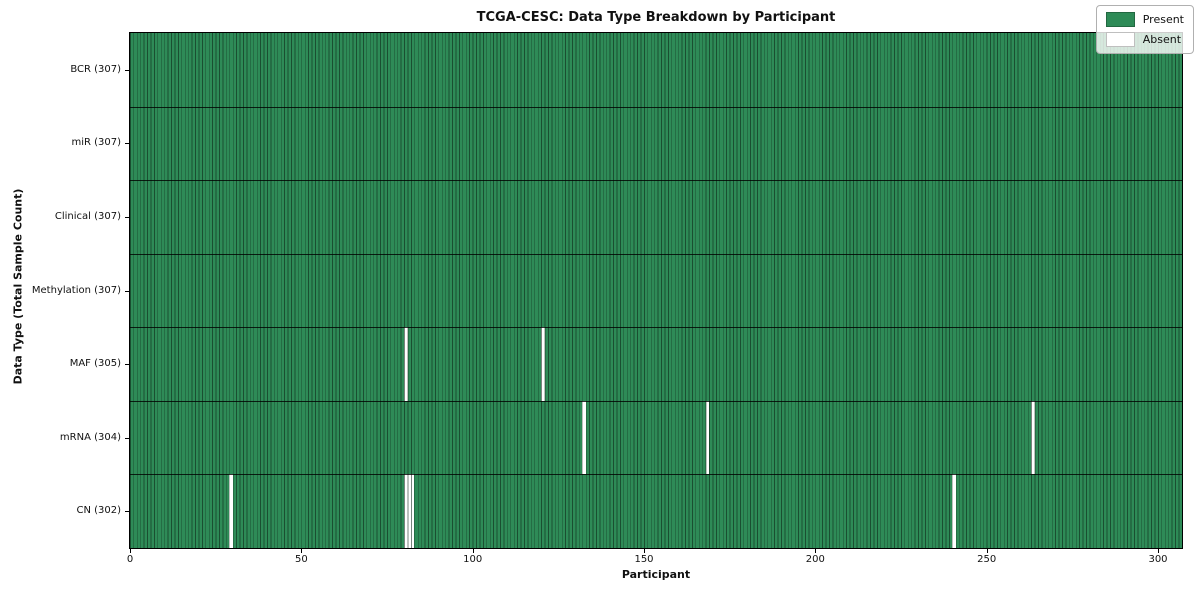 This screenshot has height=600, width=1200. Describe the element at coordinates (95, 364) in the screenshot. I see `row-label-MAF: MAF (305)` at that location.